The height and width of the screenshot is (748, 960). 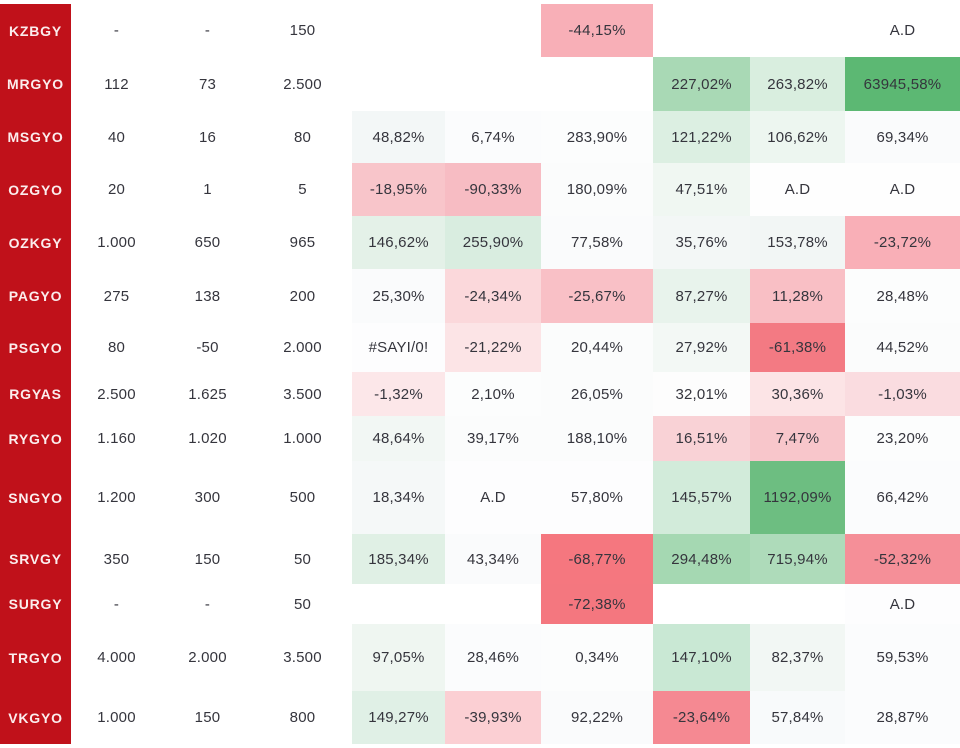 I want to click on value-cell: 147,10%, so click(x=701, y=657).